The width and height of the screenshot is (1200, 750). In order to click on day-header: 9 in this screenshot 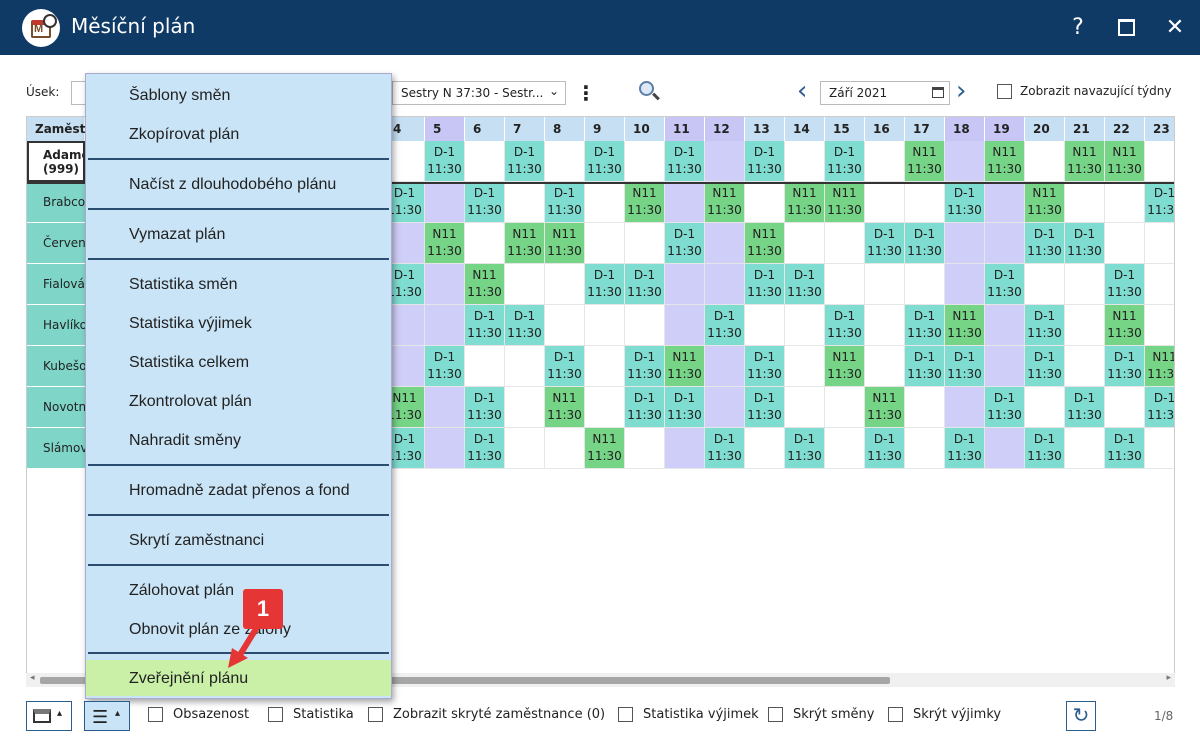, I will do `click(605, 129)`.